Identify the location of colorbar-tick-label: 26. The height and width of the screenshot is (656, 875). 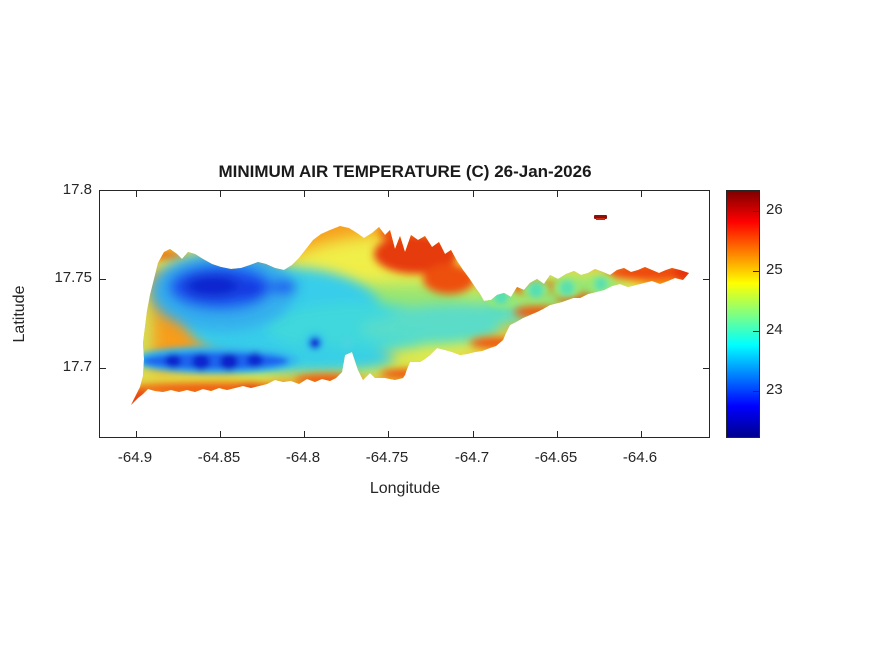
(774, 209).